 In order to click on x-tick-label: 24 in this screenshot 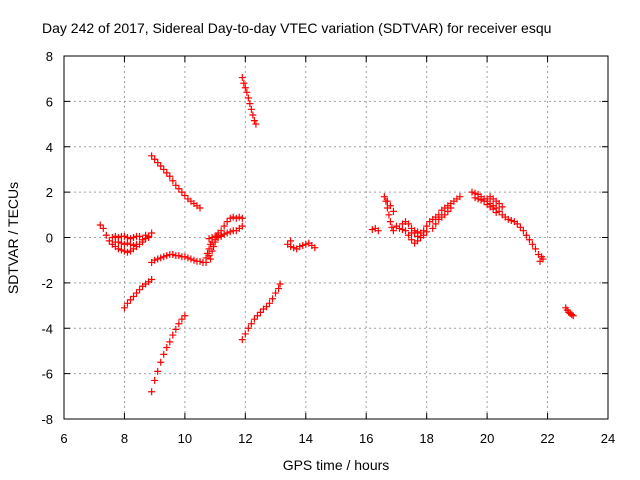, I will do `click(608, 438)`.